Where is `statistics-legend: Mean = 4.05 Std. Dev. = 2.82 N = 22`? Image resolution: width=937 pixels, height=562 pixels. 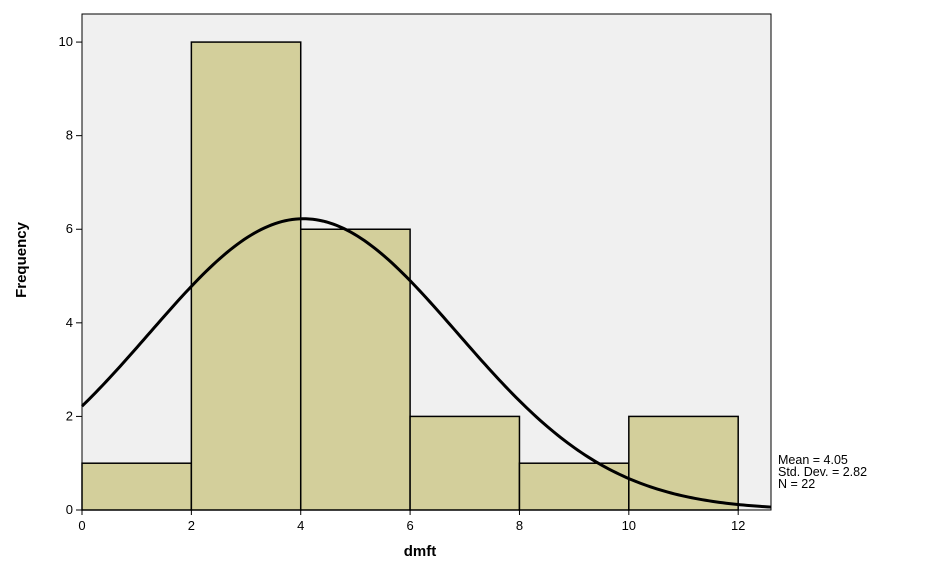 statistics-legend: Mean = 4.05 Std. Dev. = 2.82 N = 22 is located at coordinates (823, 472).